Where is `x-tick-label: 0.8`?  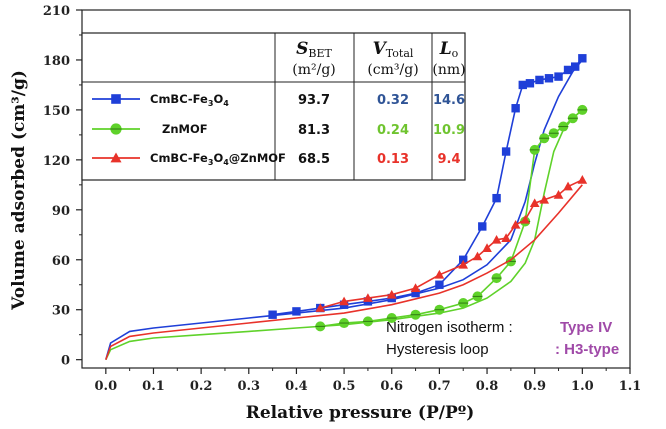 x-tick-label: 0.8 is located at coordinates (487, 386).